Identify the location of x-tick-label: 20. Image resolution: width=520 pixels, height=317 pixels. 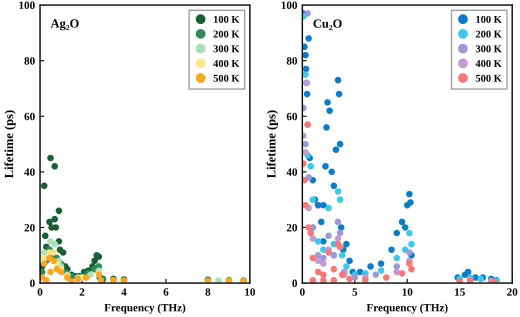
(512, 292).